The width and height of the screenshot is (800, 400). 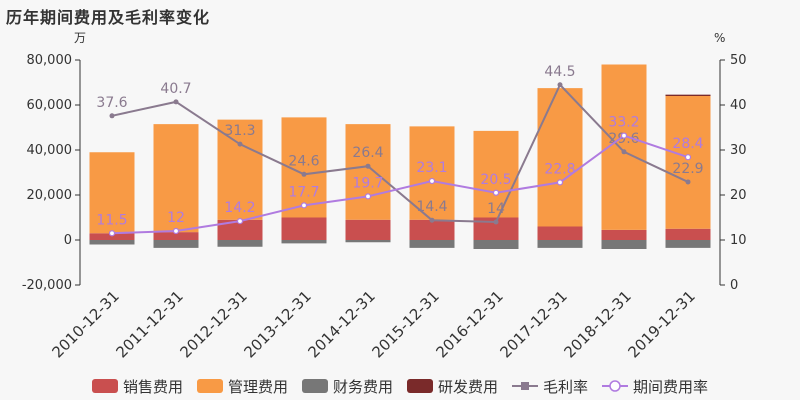 I want to click on legend-item-sales: 销售费用, so click(x=137, y=386).